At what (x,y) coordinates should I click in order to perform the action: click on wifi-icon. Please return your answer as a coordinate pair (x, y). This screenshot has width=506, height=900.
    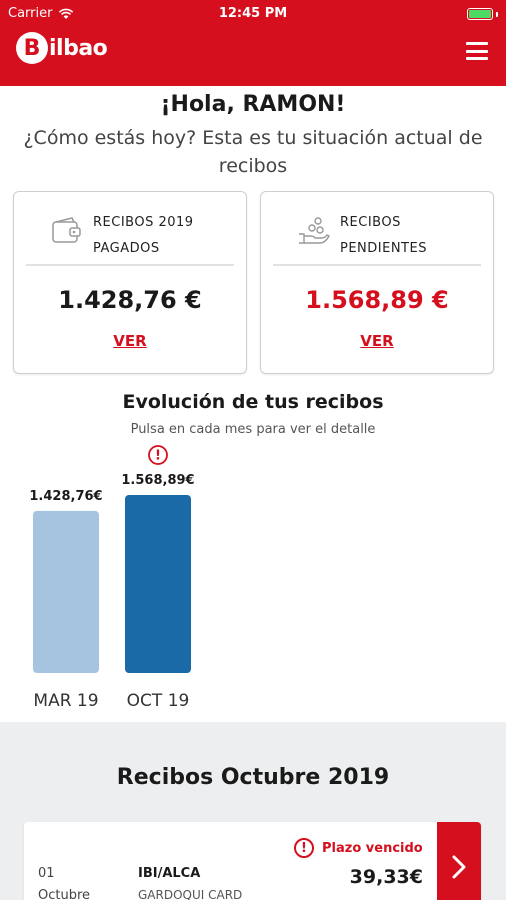
    Looking at the image, I should click on (66, 13).